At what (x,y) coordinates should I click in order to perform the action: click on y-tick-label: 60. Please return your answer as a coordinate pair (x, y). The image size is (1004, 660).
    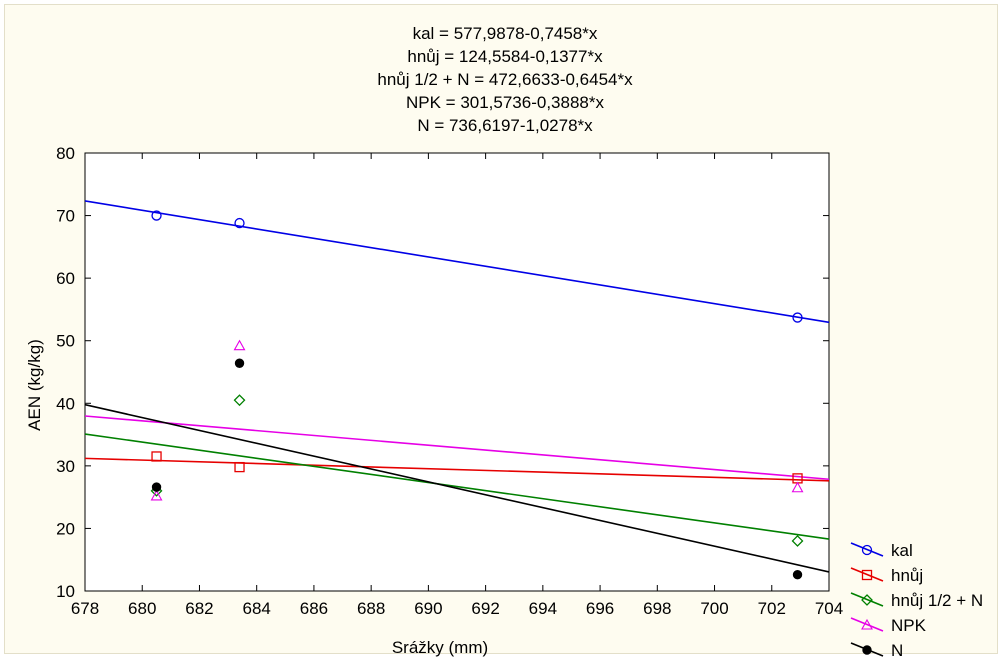
    Looking at the image, I should click on (65, 278).